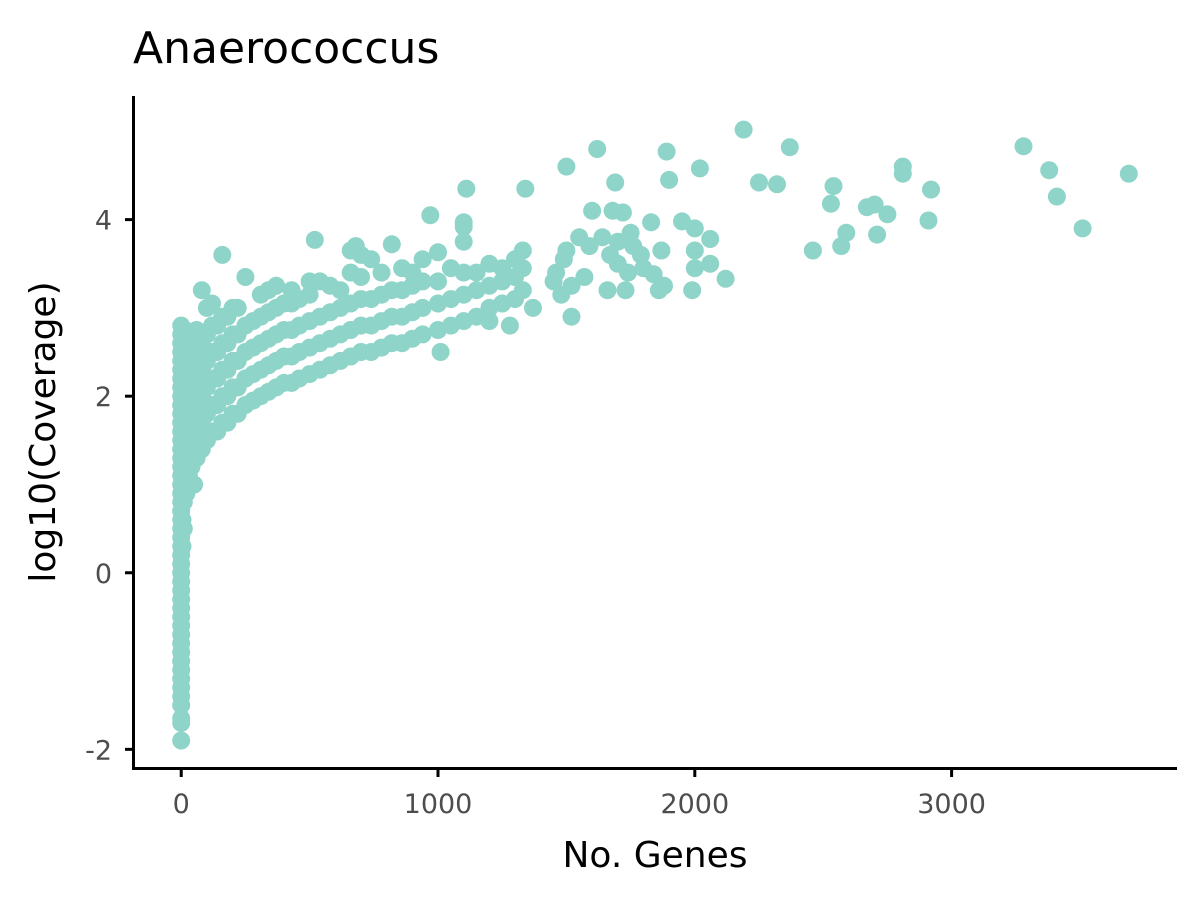  What do you see at coordinates (951, 804) in the screenshot?
I see `x-tick-label: 3000` at bounding box center [951, 804].